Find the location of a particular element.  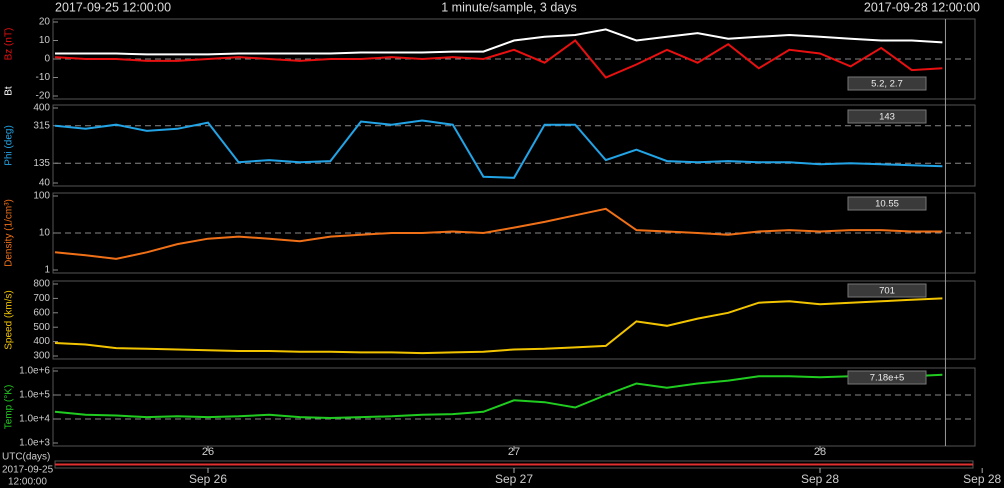

y-tick-label: 100 is located at coordinates (41, 196).